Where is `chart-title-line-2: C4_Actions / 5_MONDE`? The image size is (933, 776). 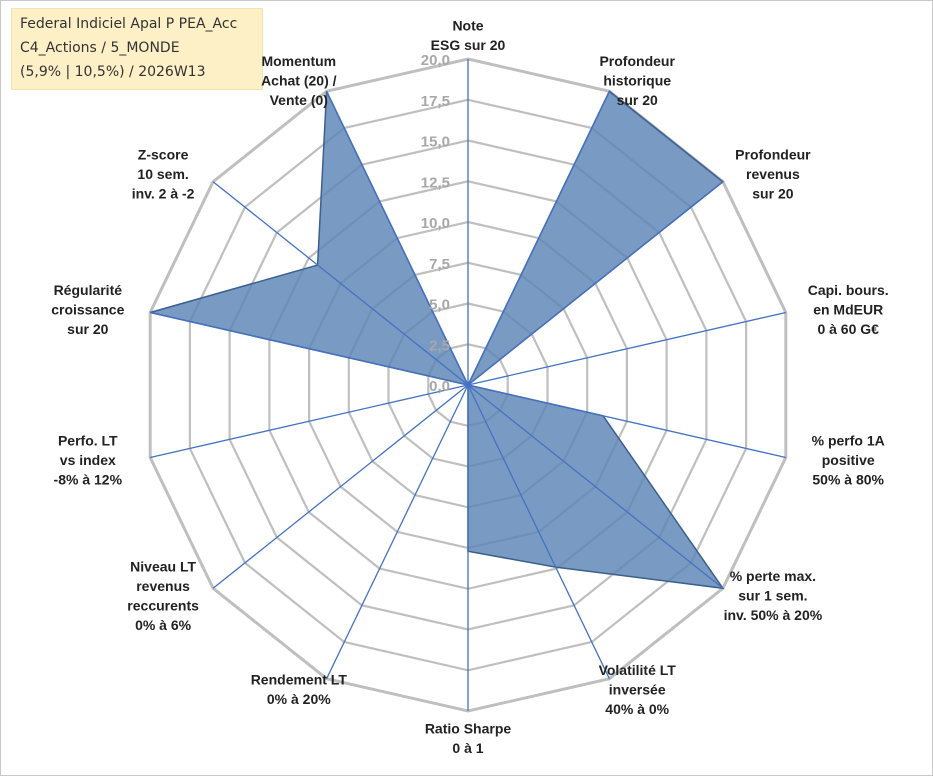
chart-title-line-2: C4_Actions / 5_MONDE is located at coordinates (100, 48).